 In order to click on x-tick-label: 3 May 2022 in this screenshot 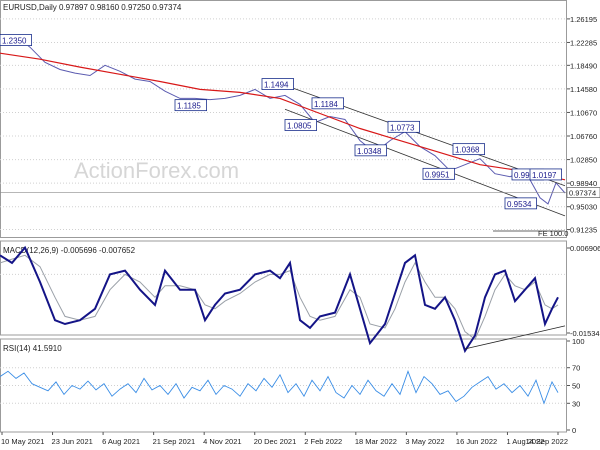, I will do `click(424, 441)`.